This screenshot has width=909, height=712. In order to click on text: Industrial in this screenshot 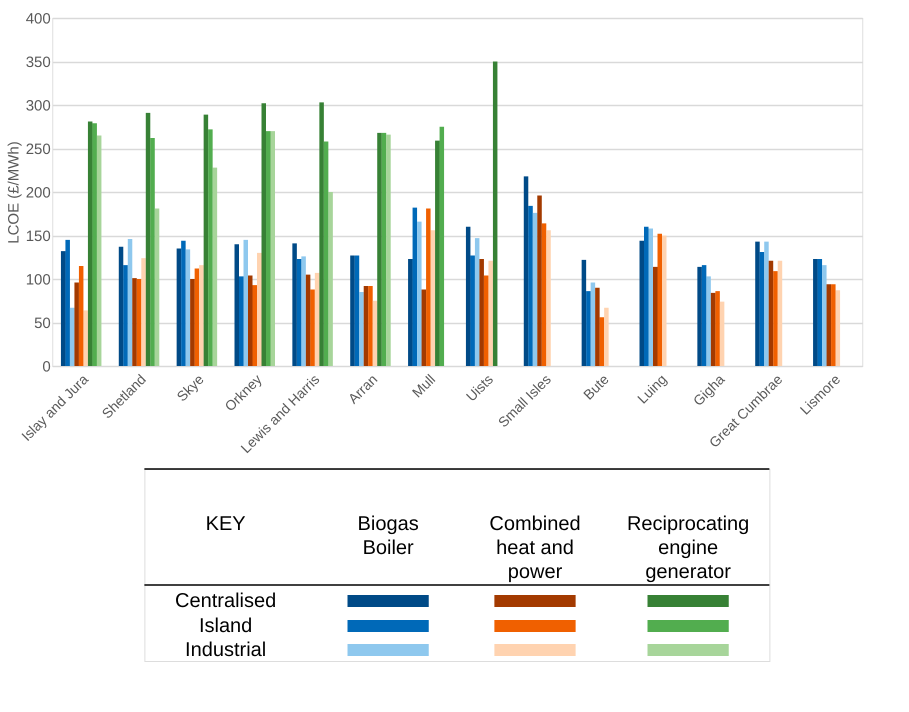, I will do `click(225, 650)`.